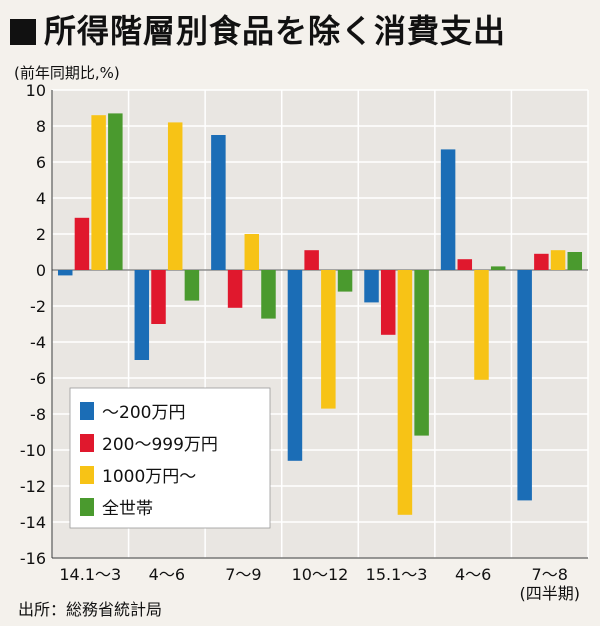  I want to click on y-axis-unit-label: (前年同期比,%), so click(67, 73).